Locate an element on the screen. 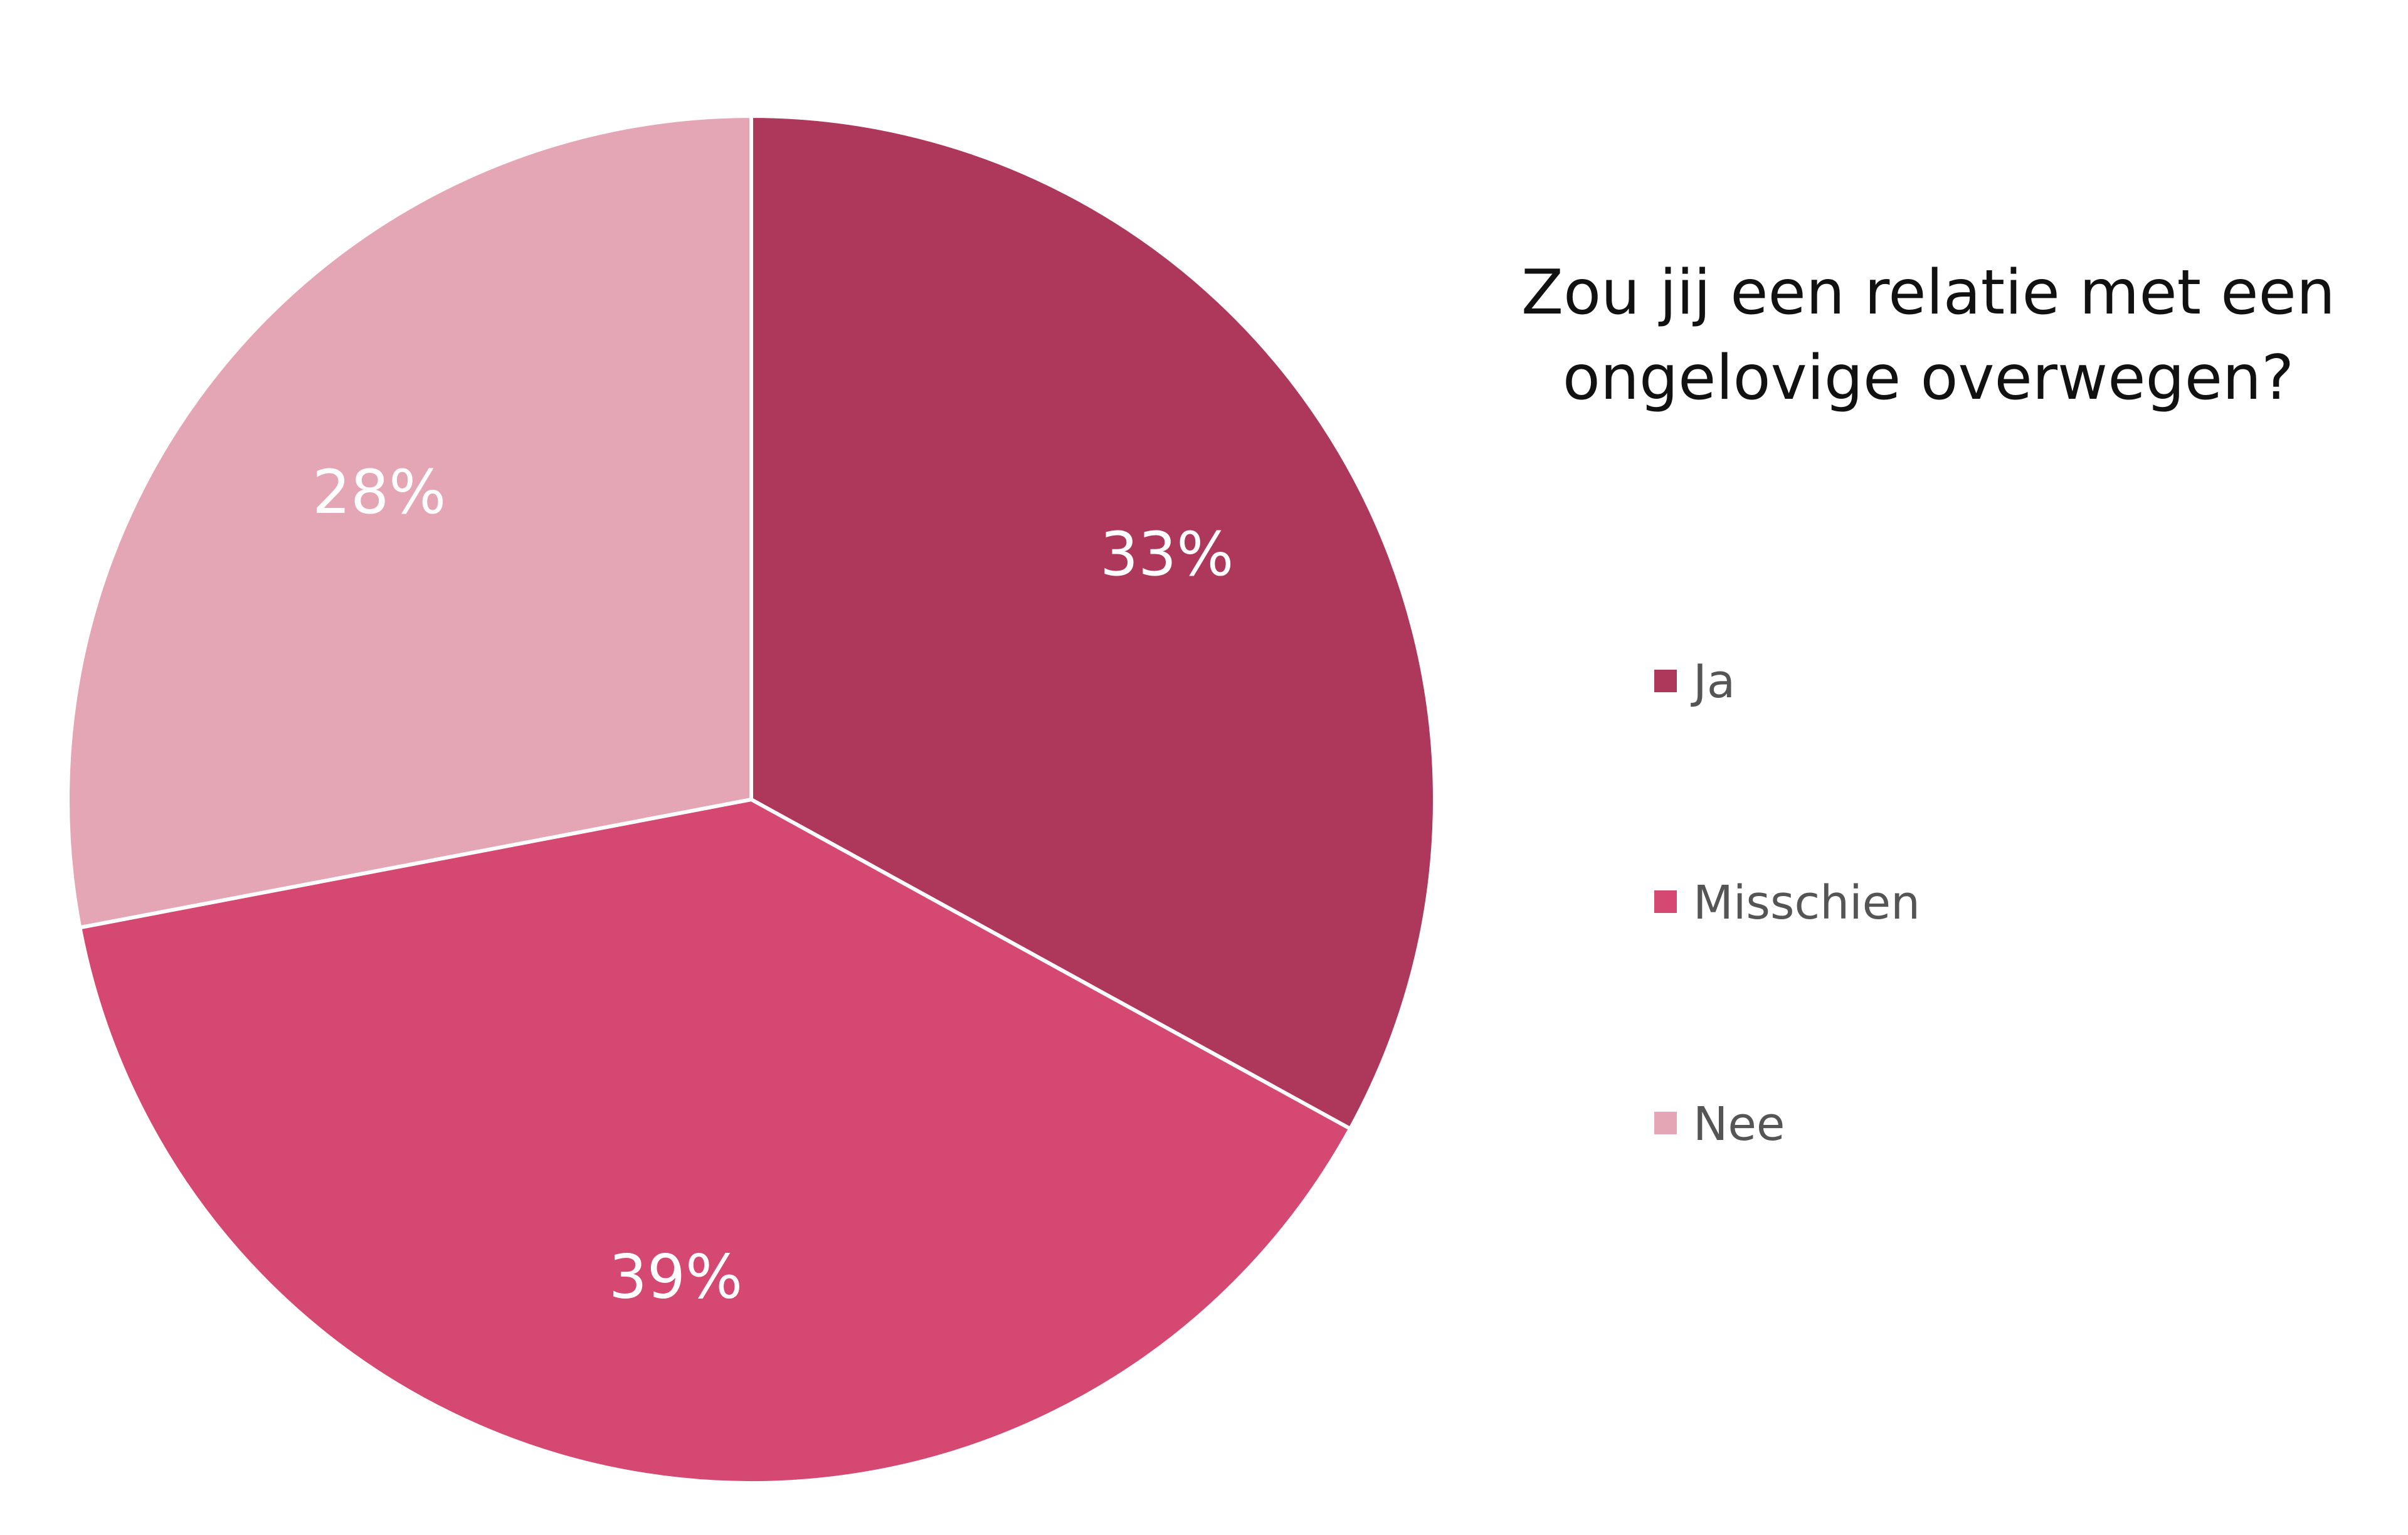 This screenshot has width=2408, height=1535. legend-swatch-nee is located at coordinates (1665, 1123).